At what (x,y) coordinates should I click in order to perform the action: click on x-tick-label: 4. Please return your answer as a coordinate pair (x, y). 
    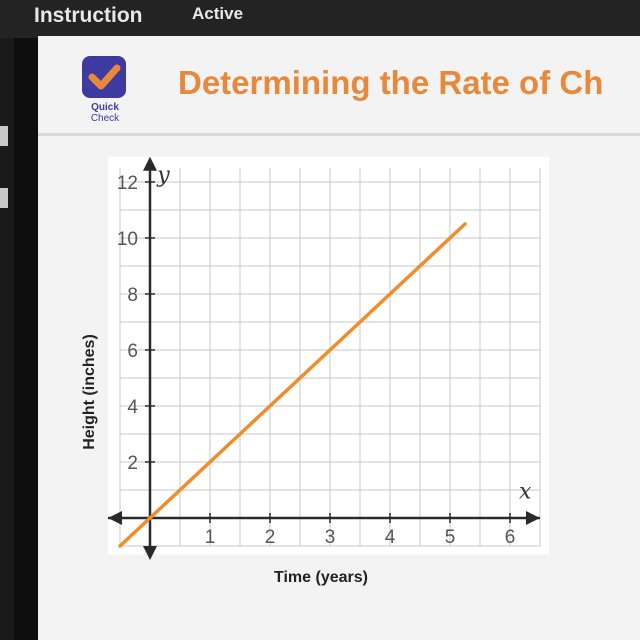
    Looking at the image, I should click on (390, 537).